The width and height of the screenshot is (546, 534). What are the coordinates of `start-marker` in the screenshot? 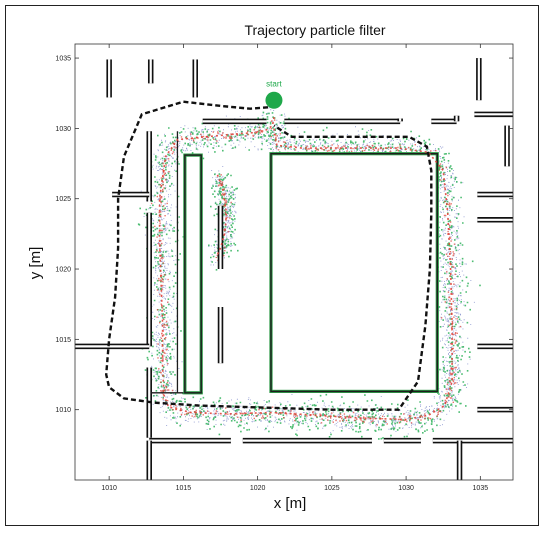 It's located at (274, 100).